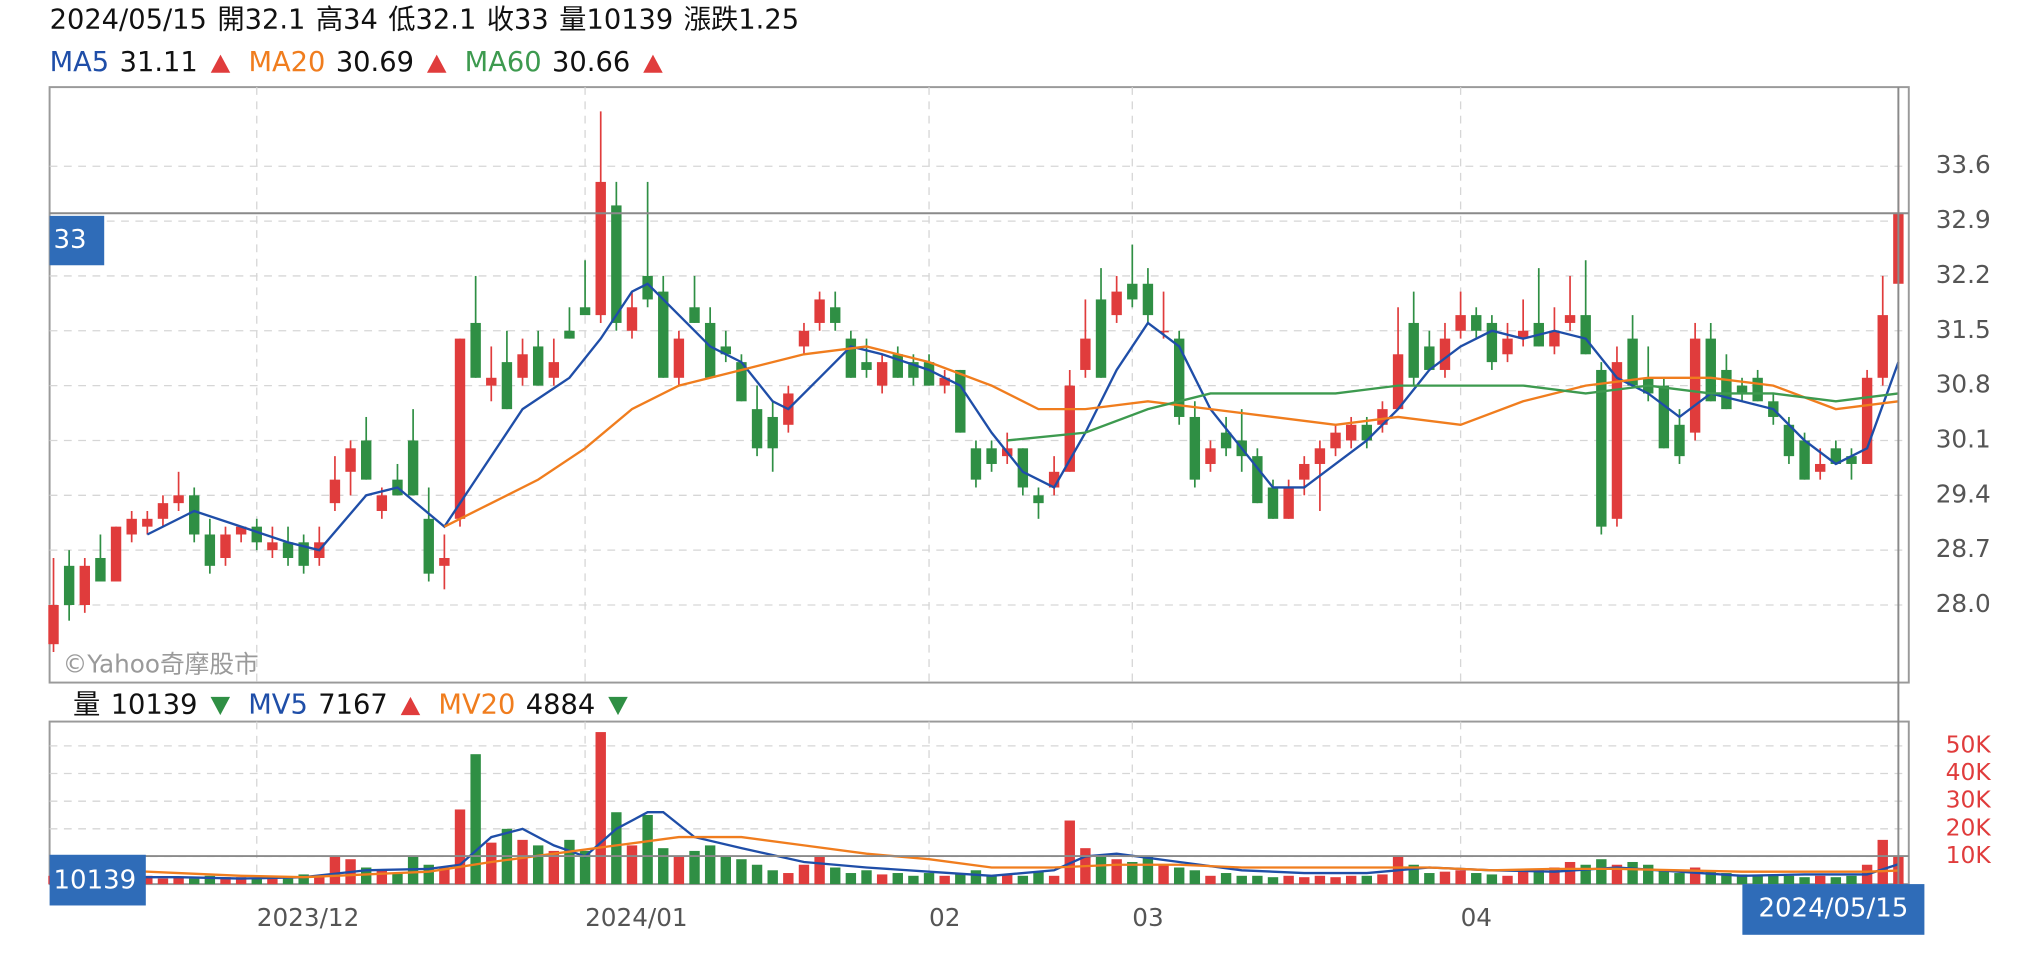 The height and width of the screenshot is (953, 2039). What do you see at coordinates (278, 704) in the screenshot?
I see `legend-name: MV5` at bounding box center [278, 704].